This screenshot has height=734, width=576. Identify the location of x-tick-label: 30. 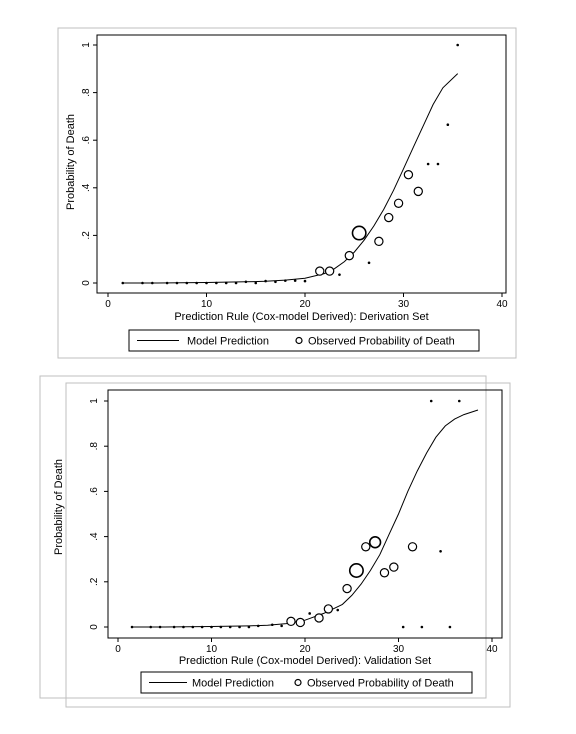
(404, 304).